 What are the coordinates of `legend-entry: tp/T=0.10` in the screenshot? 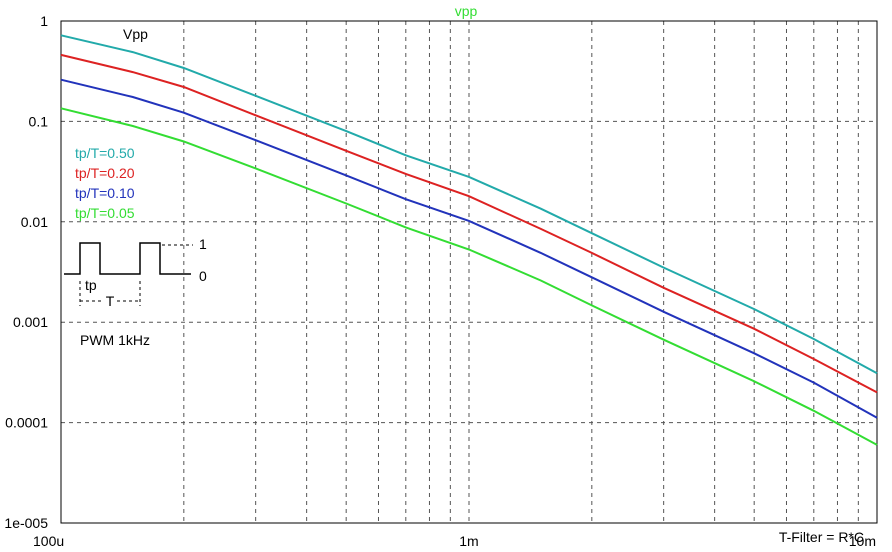 It's located at (105, 193).